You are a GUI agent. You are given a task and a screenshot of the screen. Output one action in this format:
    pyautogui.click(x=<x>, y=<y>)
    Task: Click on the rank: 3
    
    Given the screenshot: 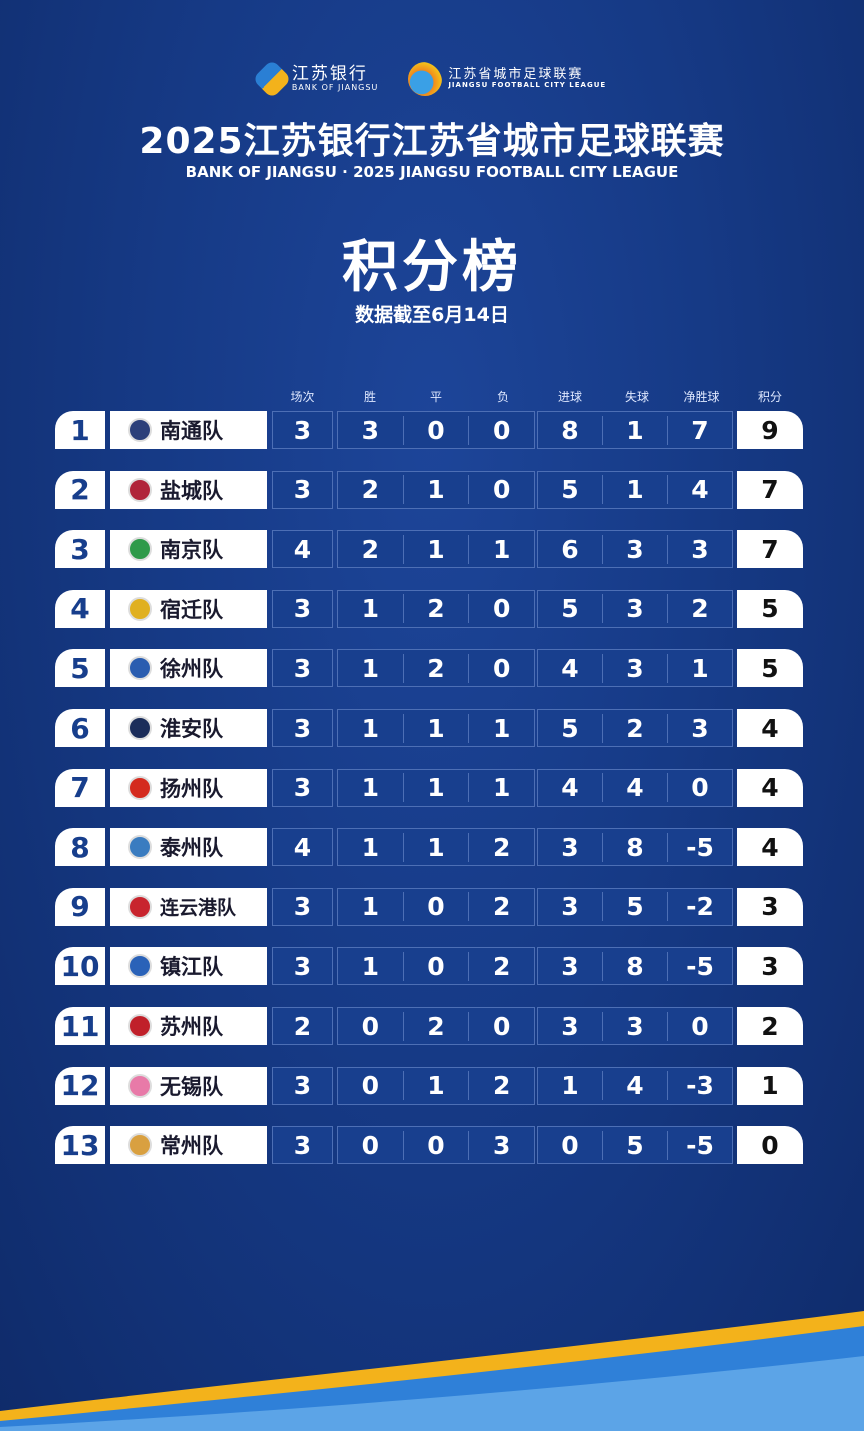 What is the action you would take?
    pyautogui.click(x=80, y=549)
    